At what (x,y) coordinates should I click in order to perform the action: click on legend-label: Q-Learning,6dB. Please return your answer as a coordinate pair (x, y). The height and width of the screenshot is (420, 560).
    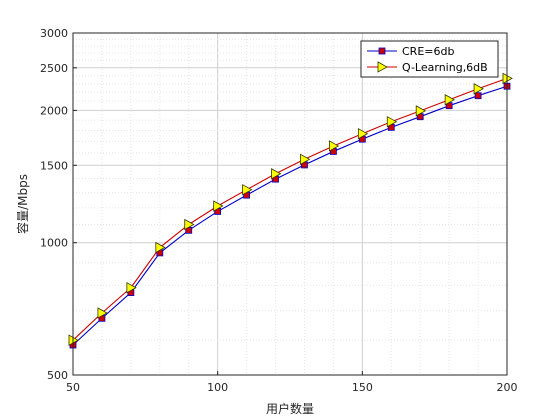
    Looking at the image, I should click on (445, 67).